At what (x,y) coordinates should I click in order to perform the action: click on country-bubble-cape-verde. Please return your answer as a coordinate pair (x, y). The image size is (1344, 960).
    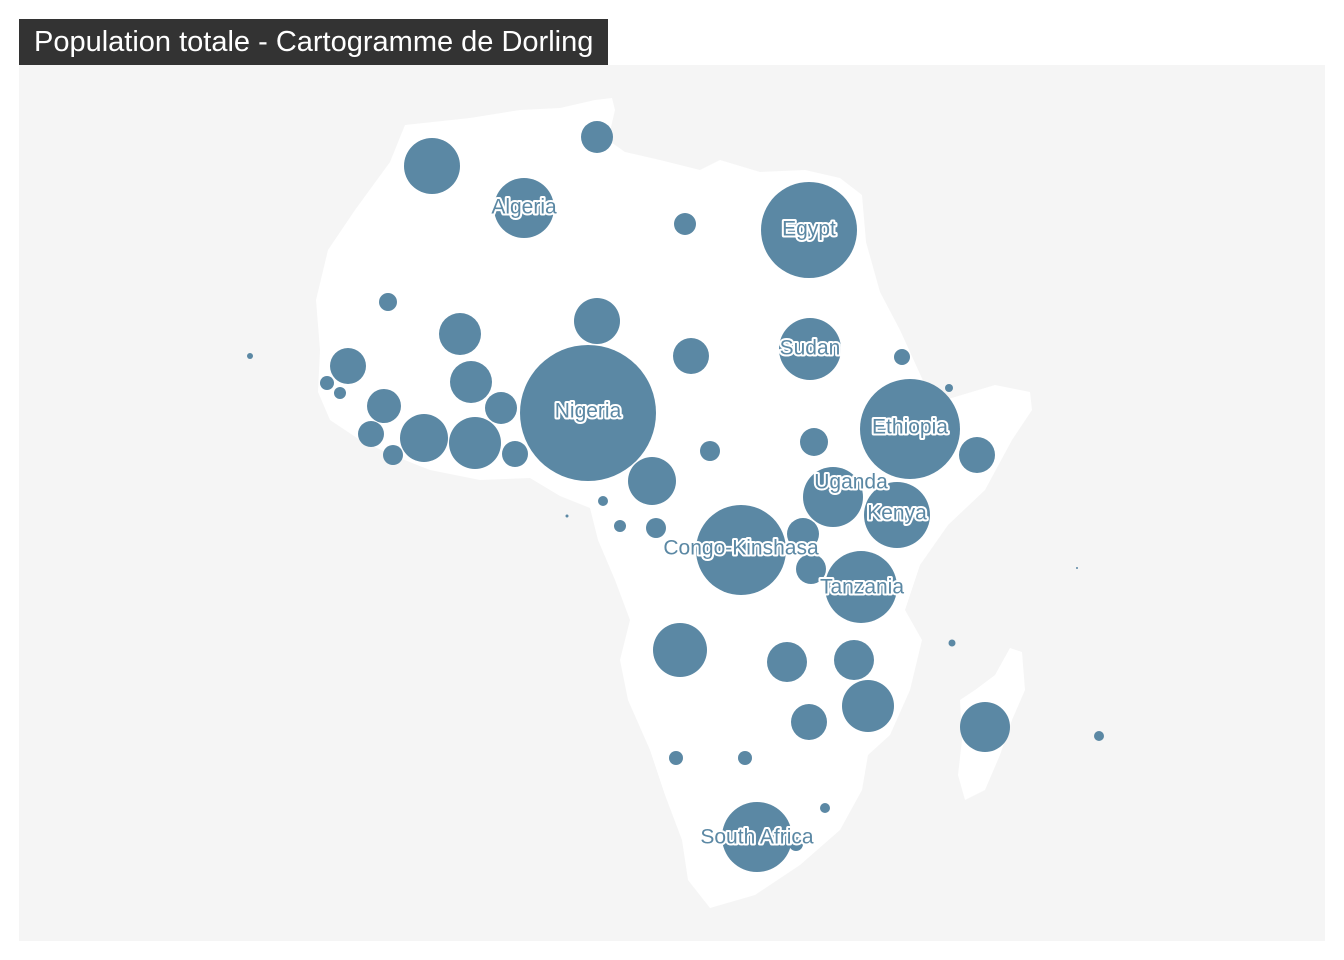
    Looking at the image, I should click on (250, 356).